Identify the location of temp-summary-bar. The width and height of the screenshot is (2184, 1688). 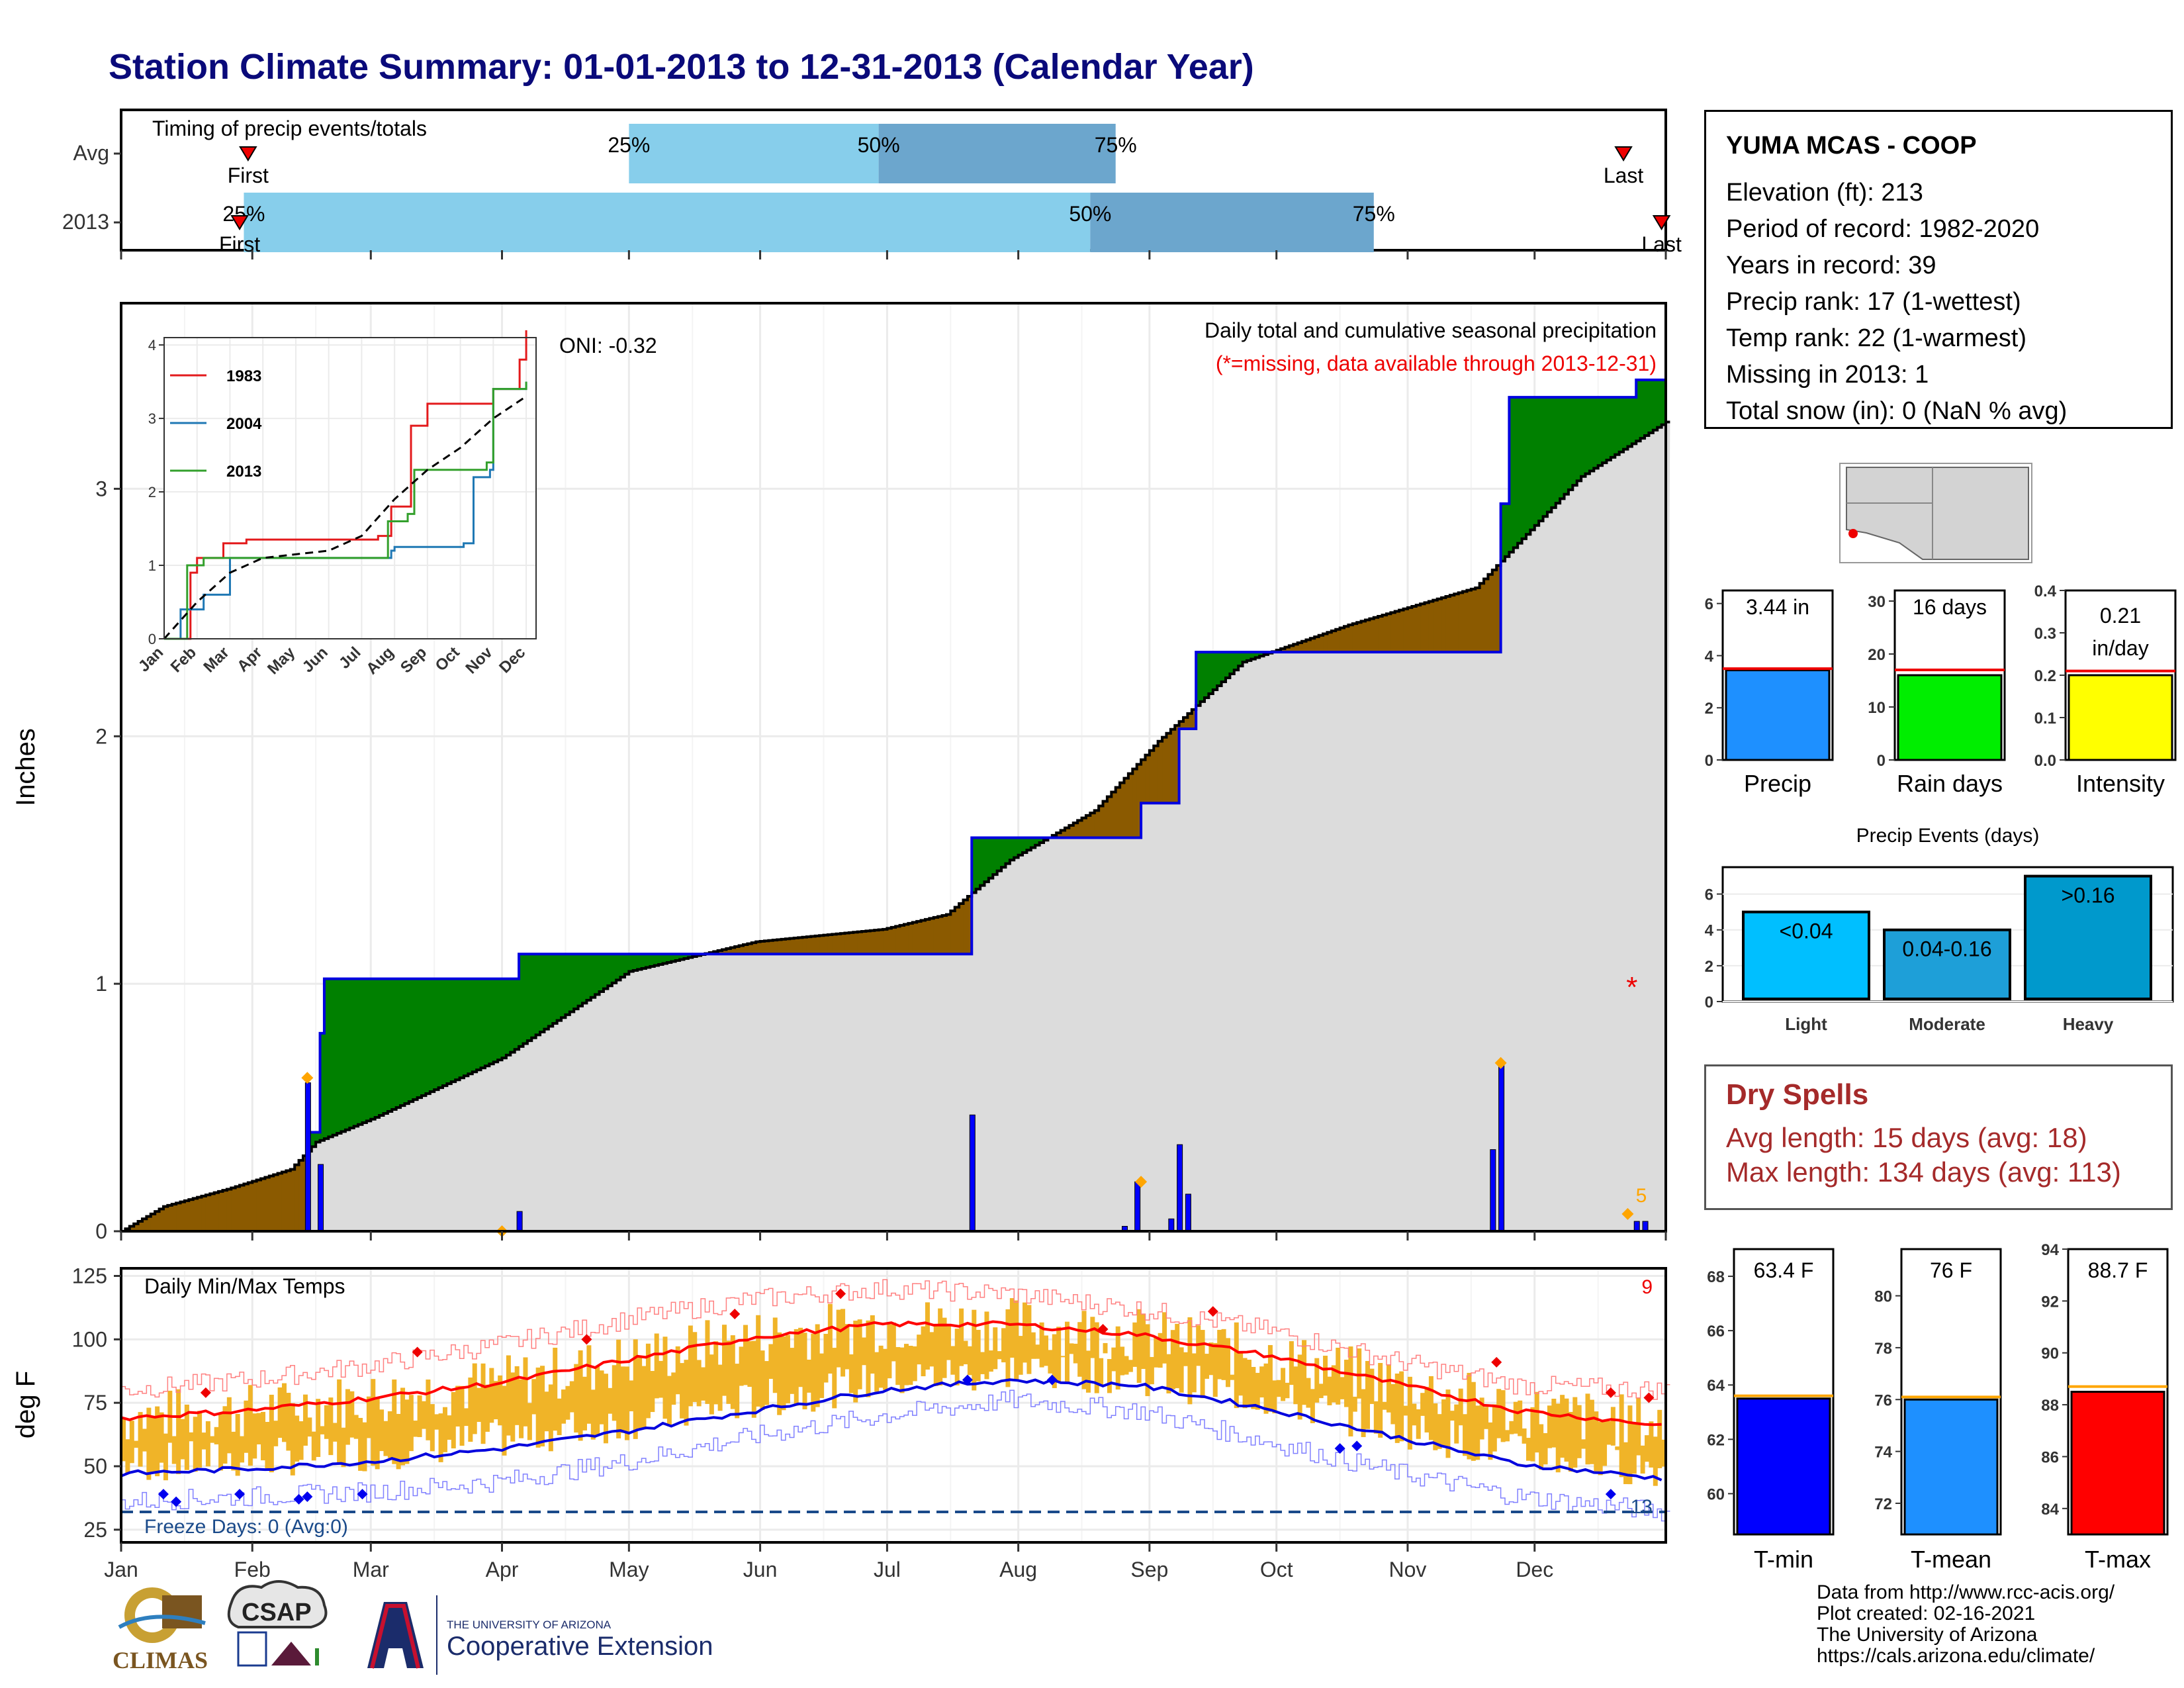
(1783, 1466).